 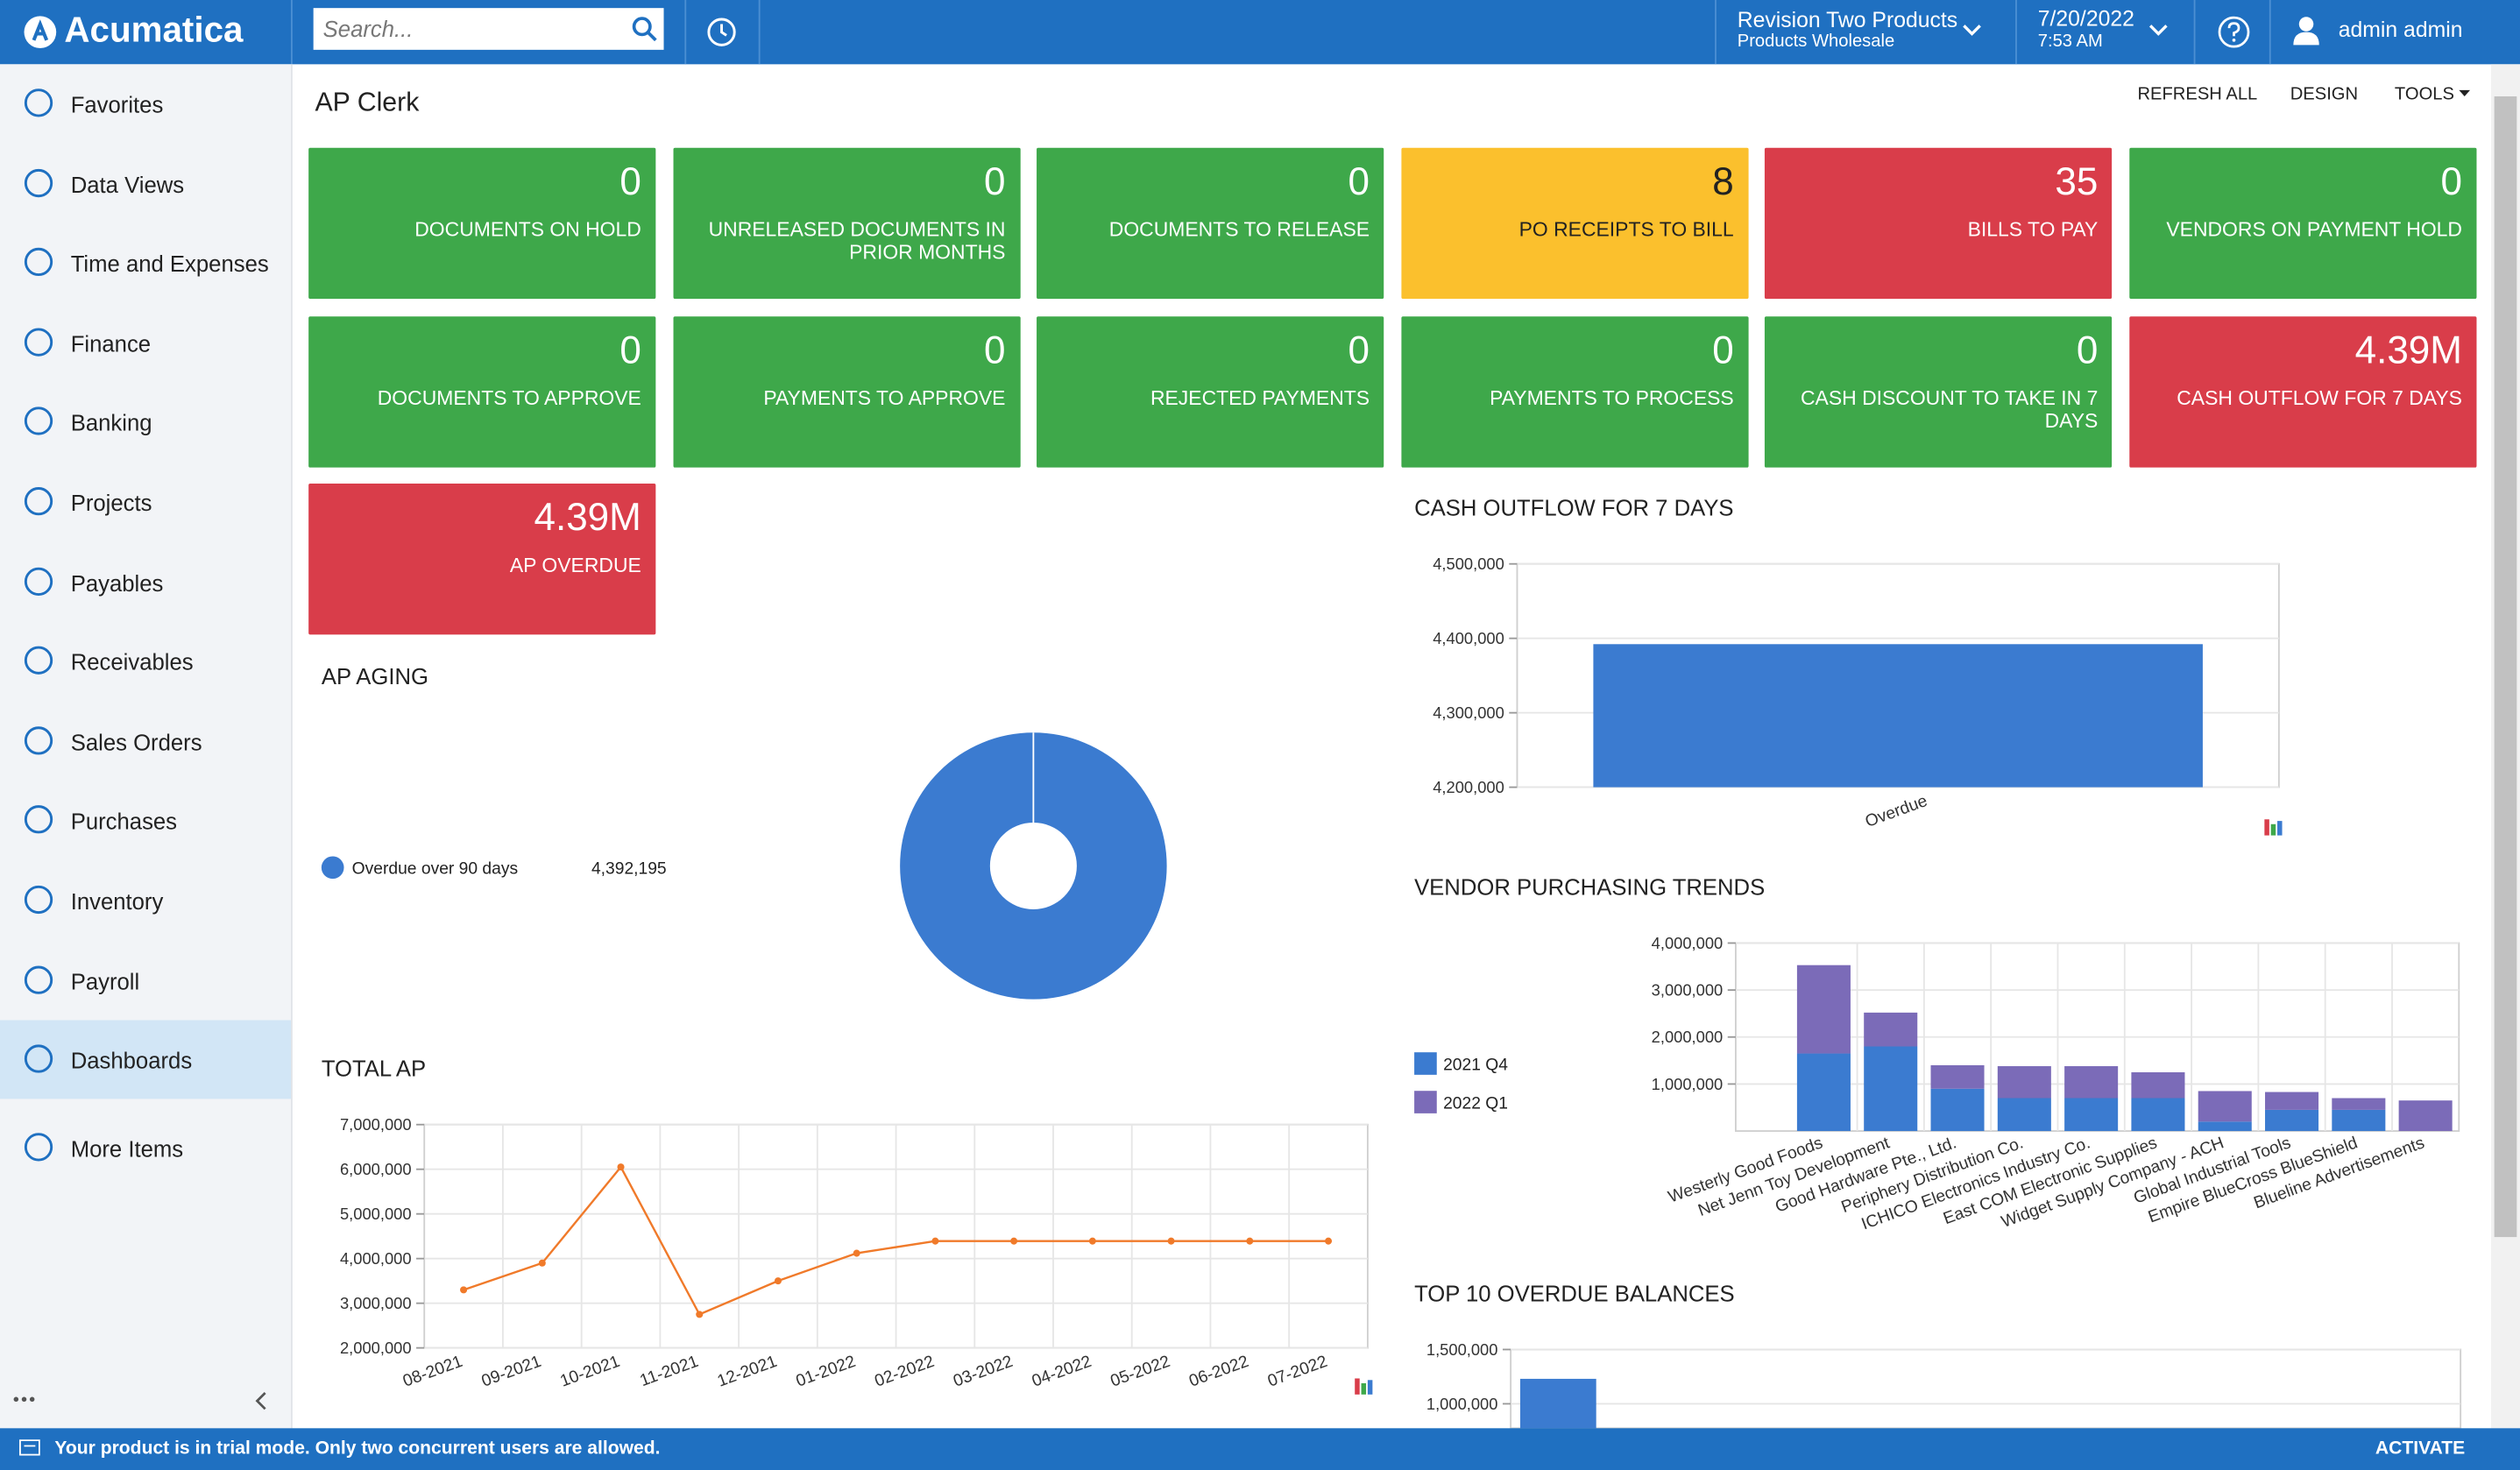 I want to click on kpi-tile: 0 DOCUMENTS TO APPROVE, so click(x=482, y=391).